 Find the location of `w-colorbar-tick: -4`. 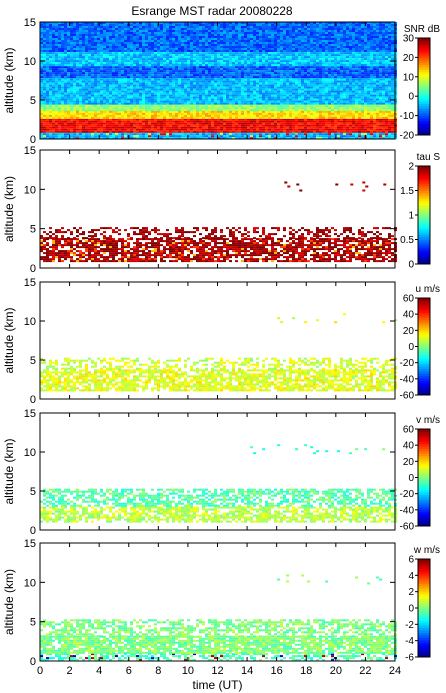

w-colorbar-tick: -4 is located at coordinates (409, 641).